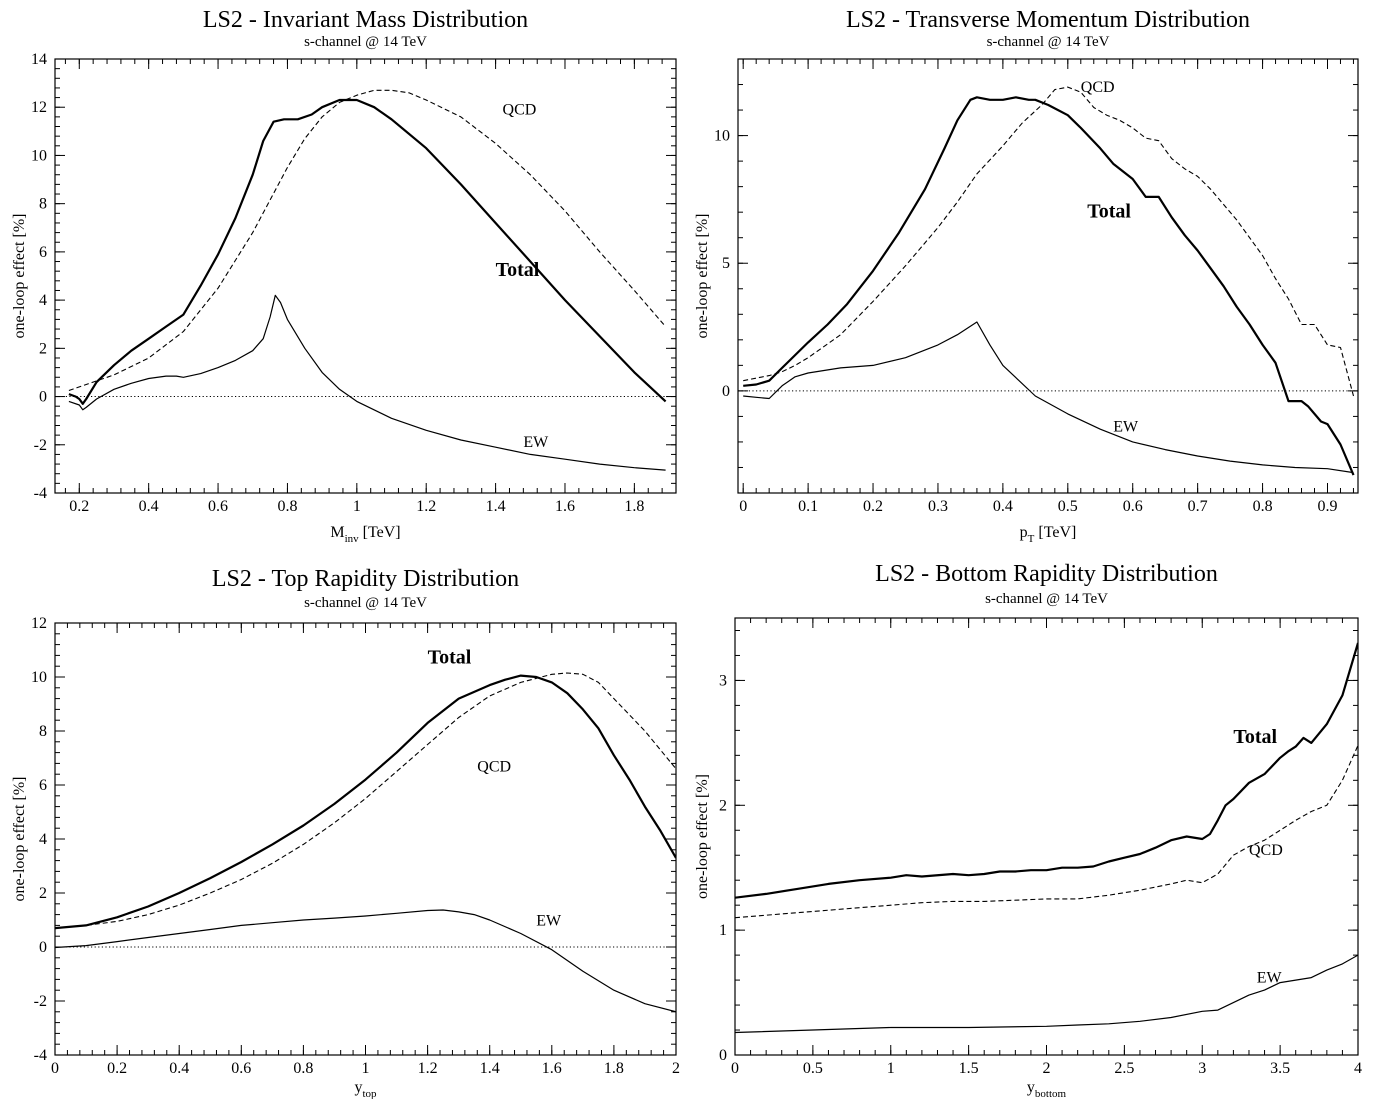 Image resolution: width=1374 pixels, height=1099 pixels. Describe the element at coordinates (1358, 1068) in the screenshot. I see `x-tick-label: 4` at that location.